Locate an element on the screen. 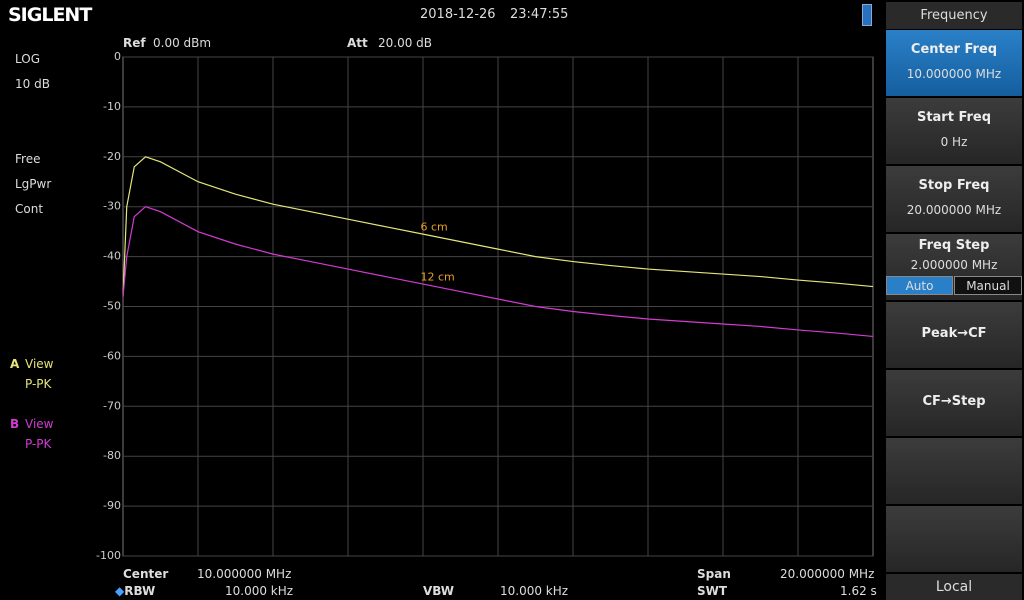 The width and height of the screenshot is (1024, 600). logo: SIGLENT is located at coordinates (50, 15).